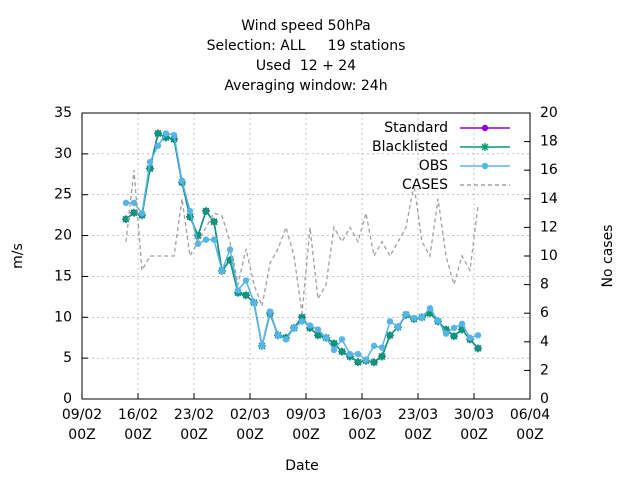  Describe the element at coordinates (301, 466) in the screenshot. I see `x-axis-label: Date` at that location.